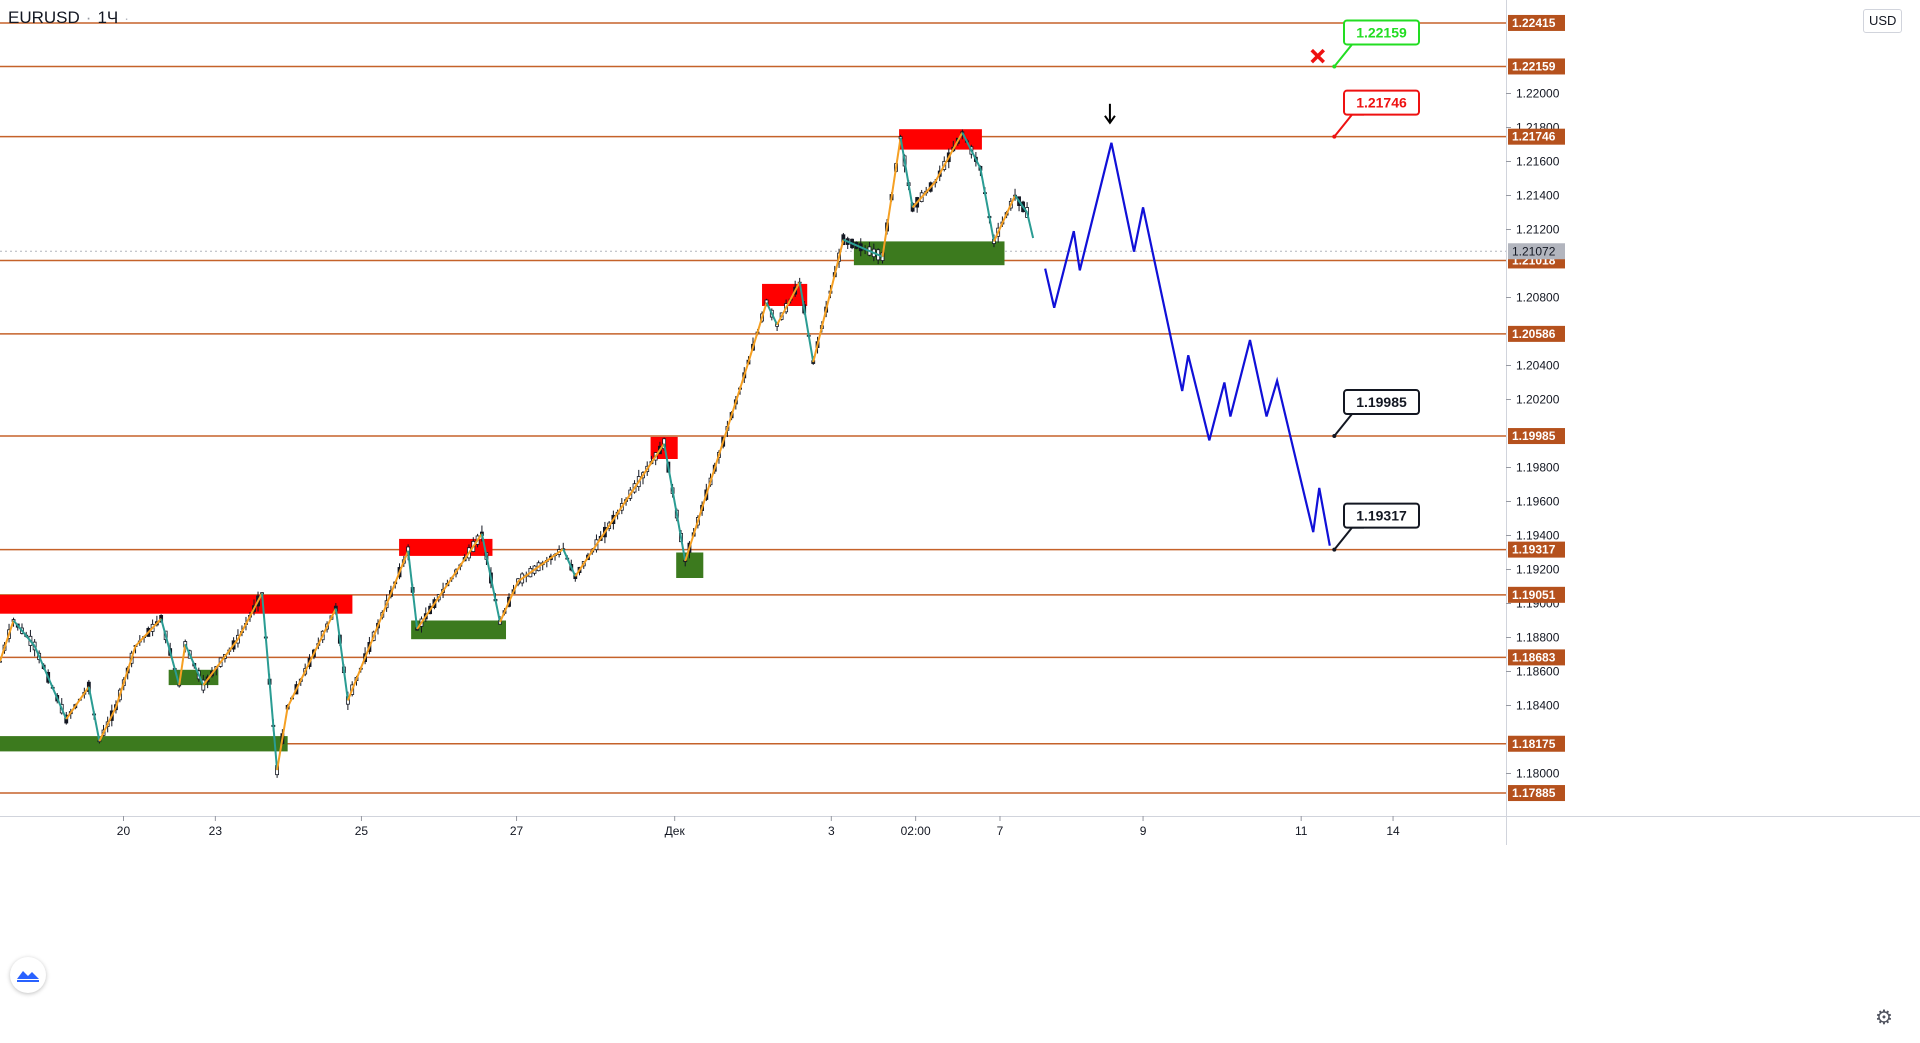 Image resolution: width=1920 pixels, height=1043 pixels. What do you see at coordinates (1538, 468) in the screenshot?
I see `y-tick-label: 1.19800` at bounding box center [1538, 468].